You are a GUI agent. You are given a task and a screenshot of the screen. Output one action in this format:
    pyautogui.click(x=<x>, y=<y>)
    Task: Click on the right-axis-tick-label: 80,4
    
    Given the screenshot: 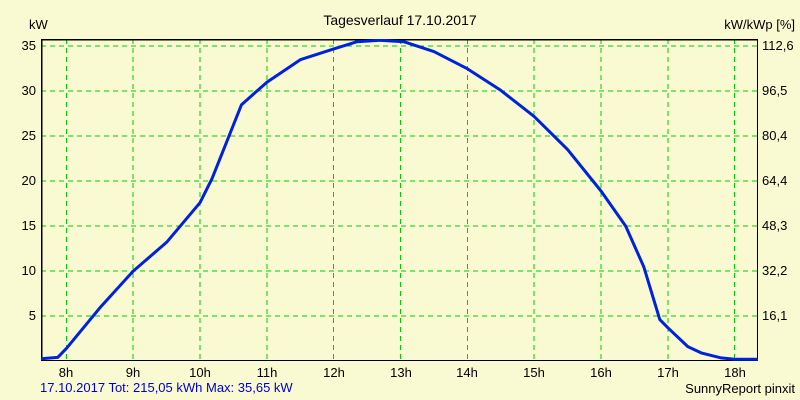 What is the action you would take?
    pyautogui.click(x=775, y=135)
    